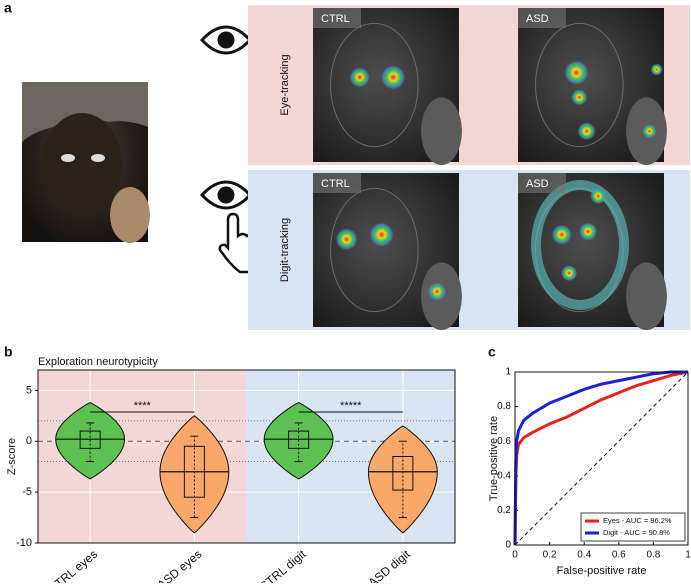 This screenshot has width=691, height=588. Describe the element at coordinates (504, 475) in the screenshot. I see `y-tick-label: 0.4` at that location.